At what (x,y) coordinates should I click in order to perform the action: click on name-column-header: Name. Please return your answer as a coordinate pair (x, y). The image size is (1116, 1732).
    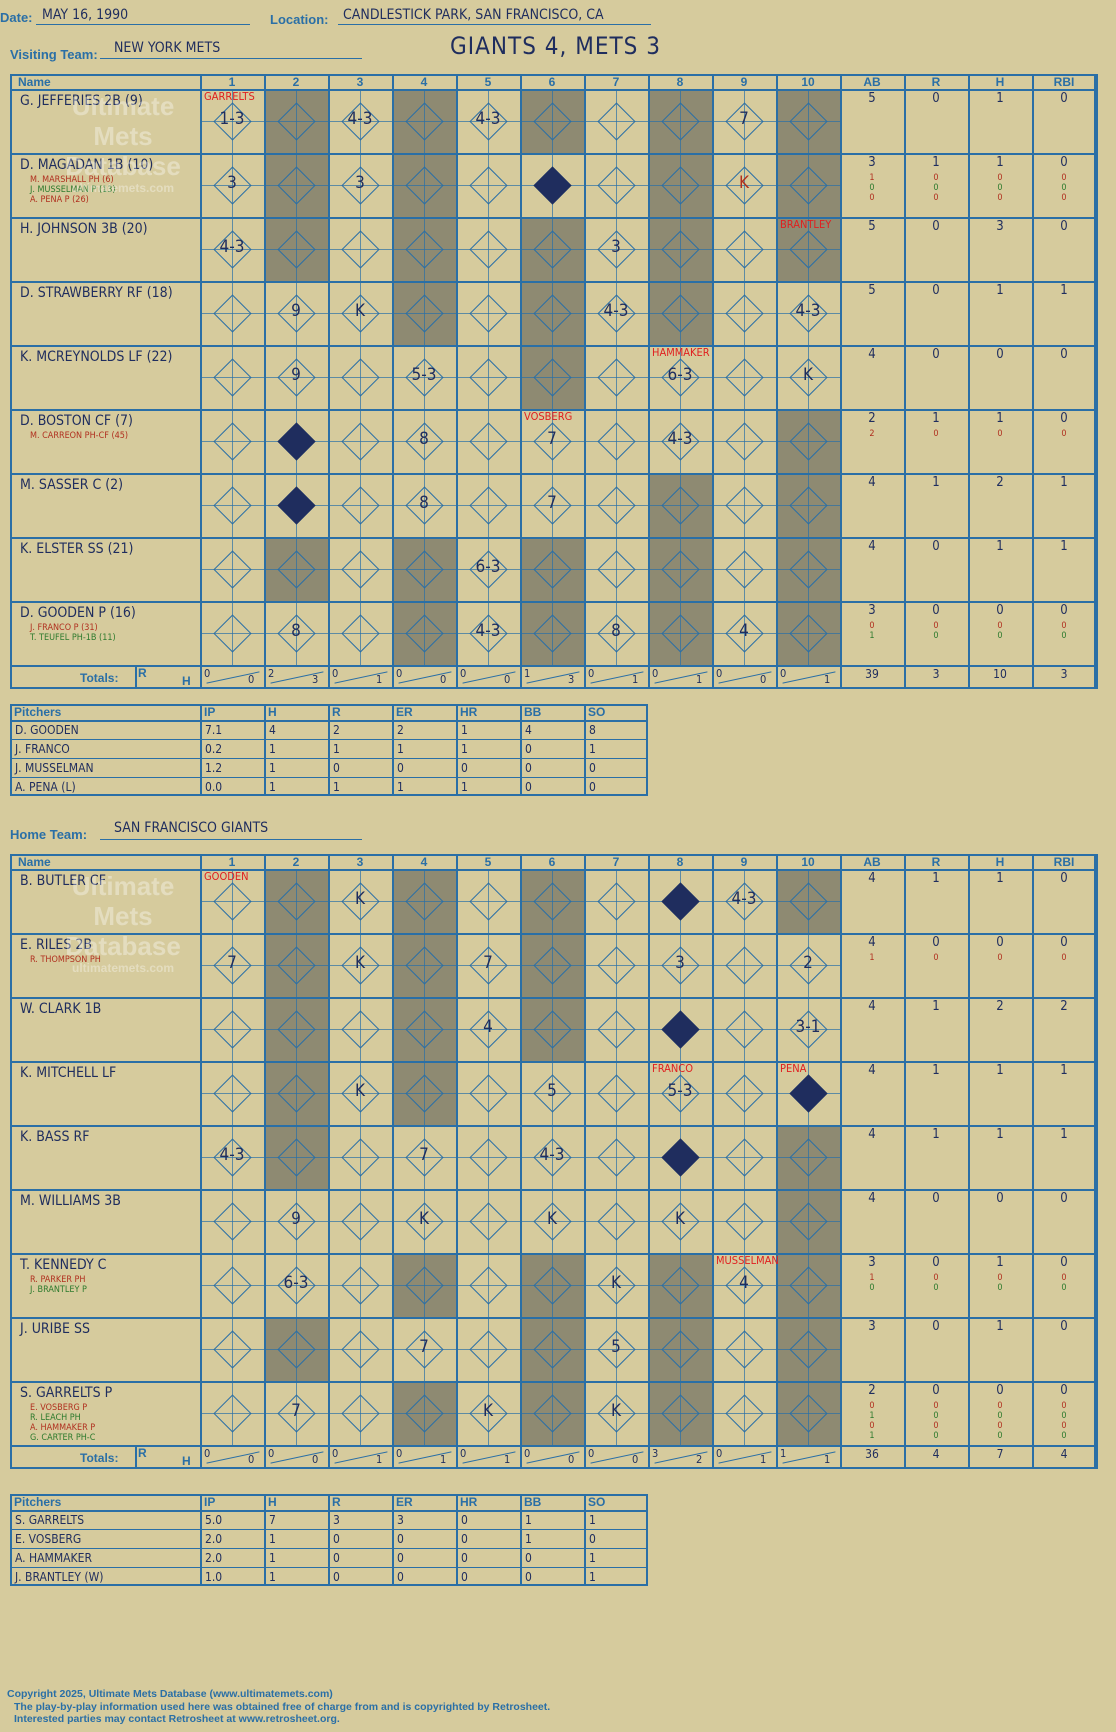
    Looking at the image, I should click on (34, 862).